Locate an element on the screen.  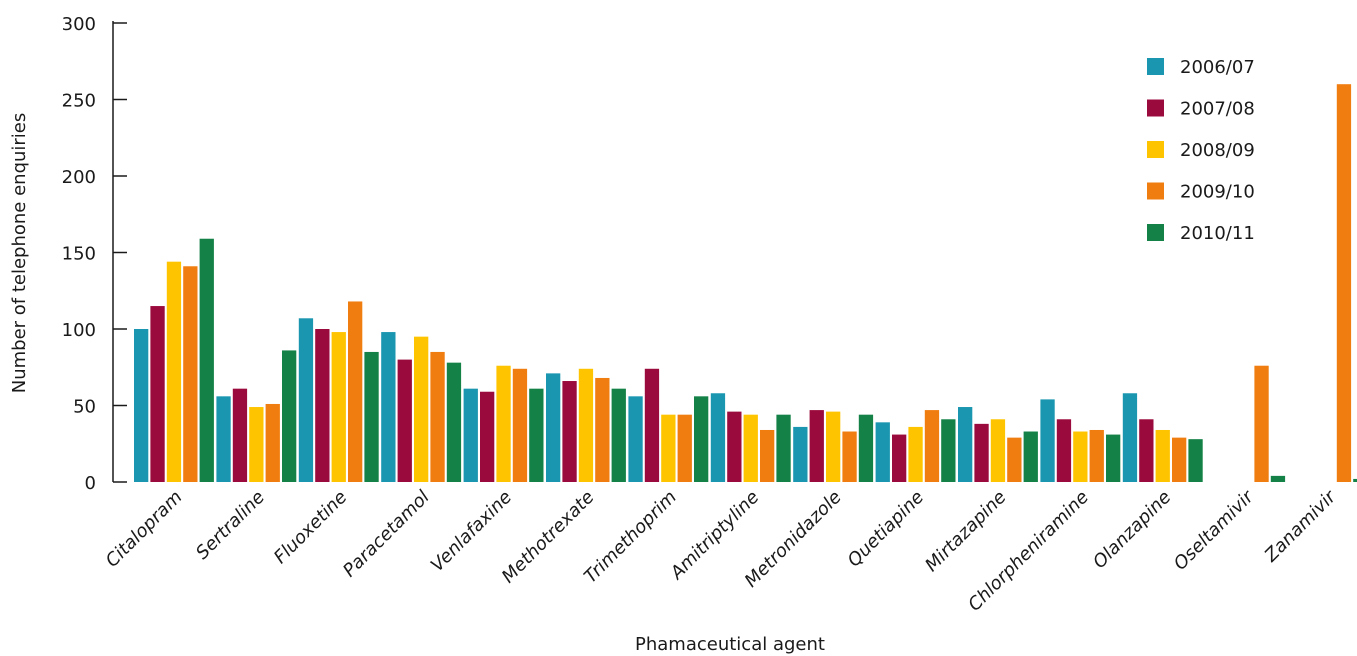
legend-label: 2008/09 is located at coordinates (1217, 150).